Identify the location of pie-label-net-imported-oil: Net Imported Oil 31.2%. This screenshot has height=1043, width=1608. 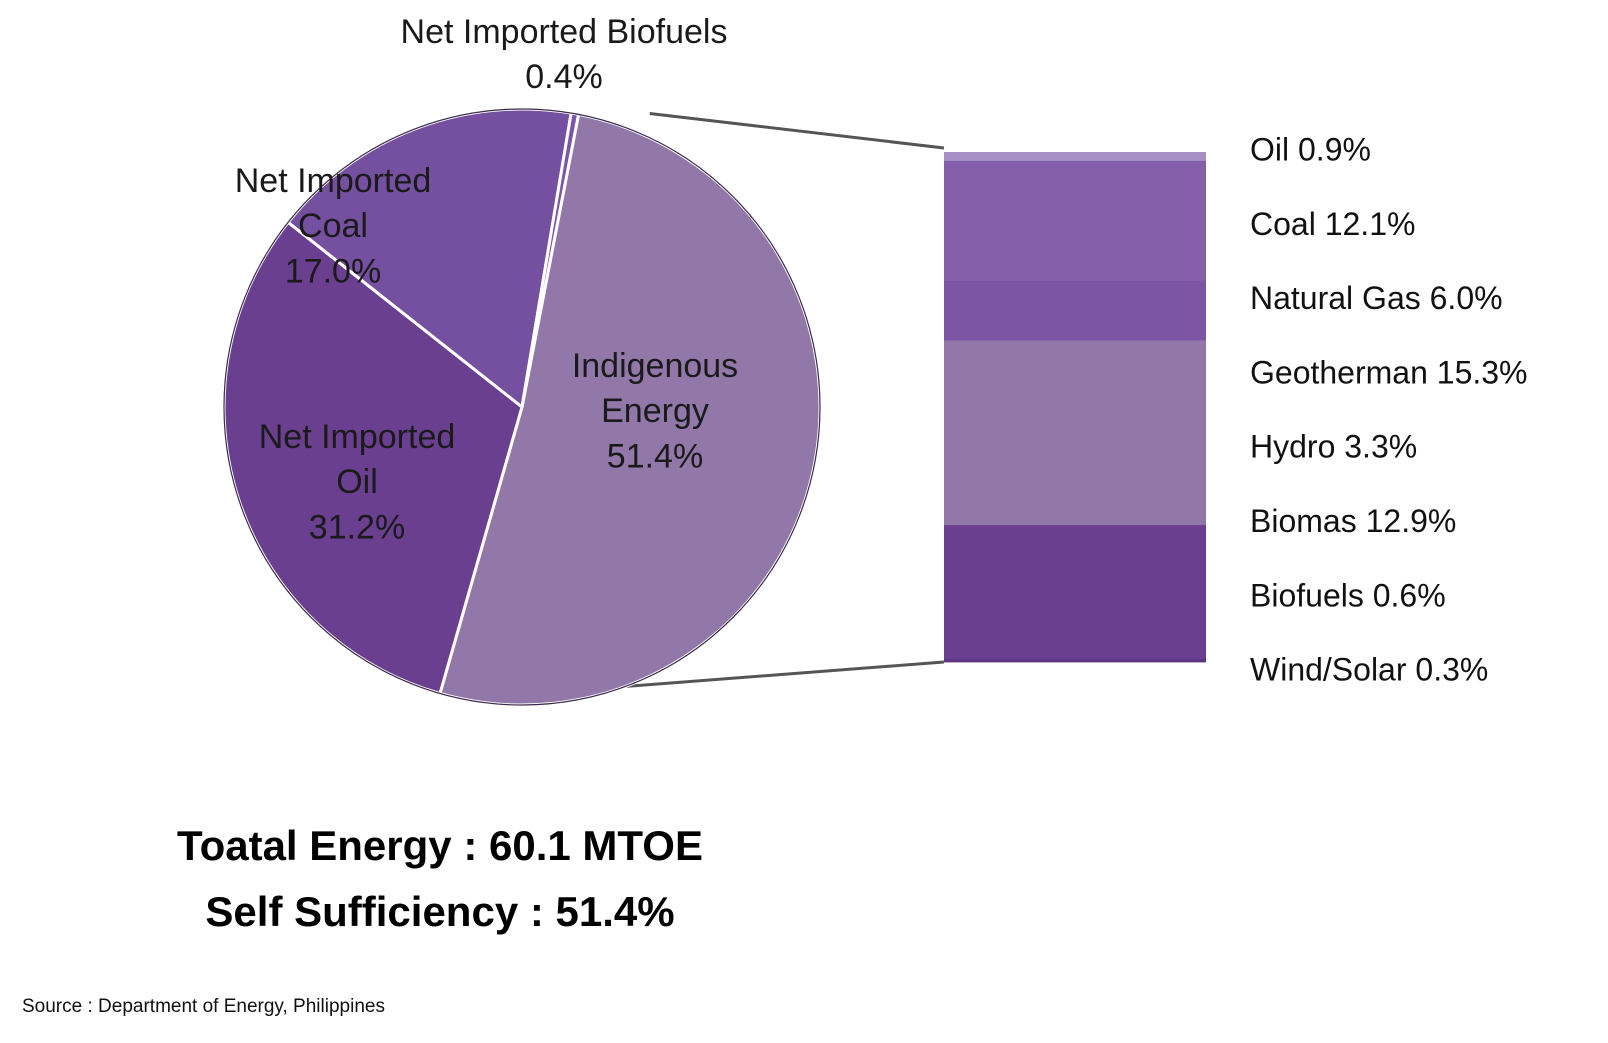
(357, 482).